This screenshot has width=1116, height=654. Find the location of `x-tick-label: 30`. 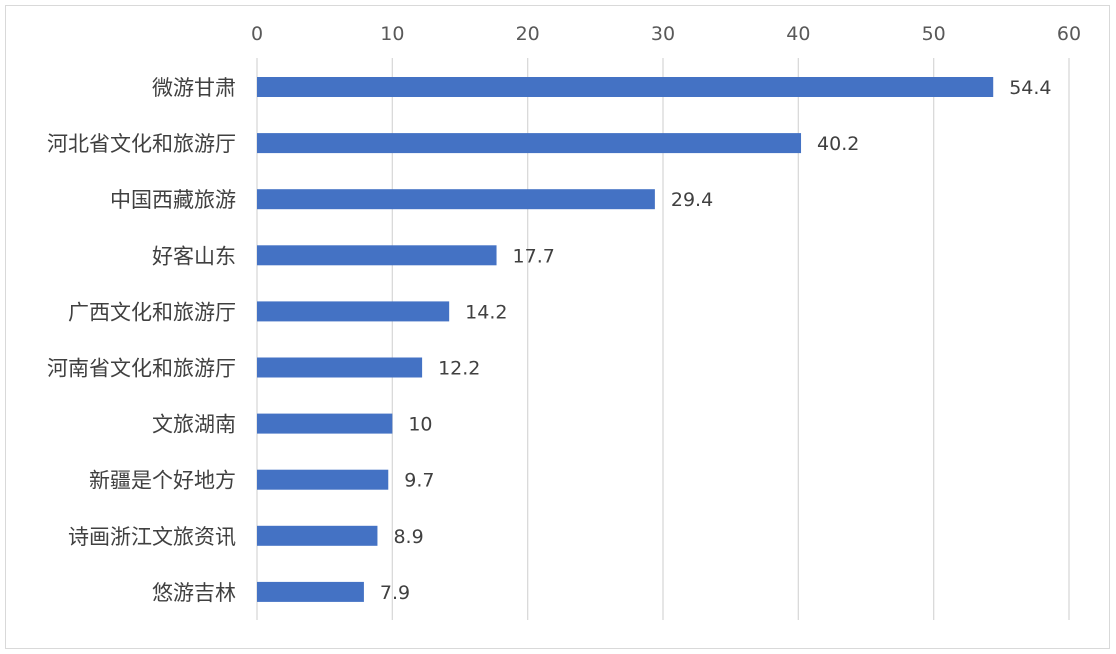

x-tick-label: 30 is located at coordinates (663, 34).